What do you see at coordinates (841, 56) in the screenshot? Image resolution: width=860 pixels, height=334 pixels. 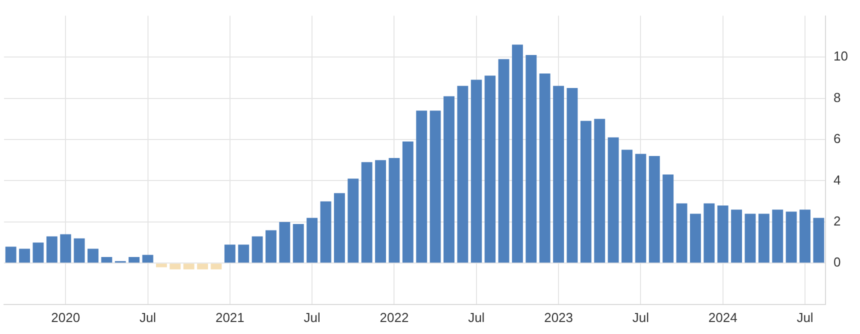 I see `y-tick-label: 10` at bounding box center [841, 56].